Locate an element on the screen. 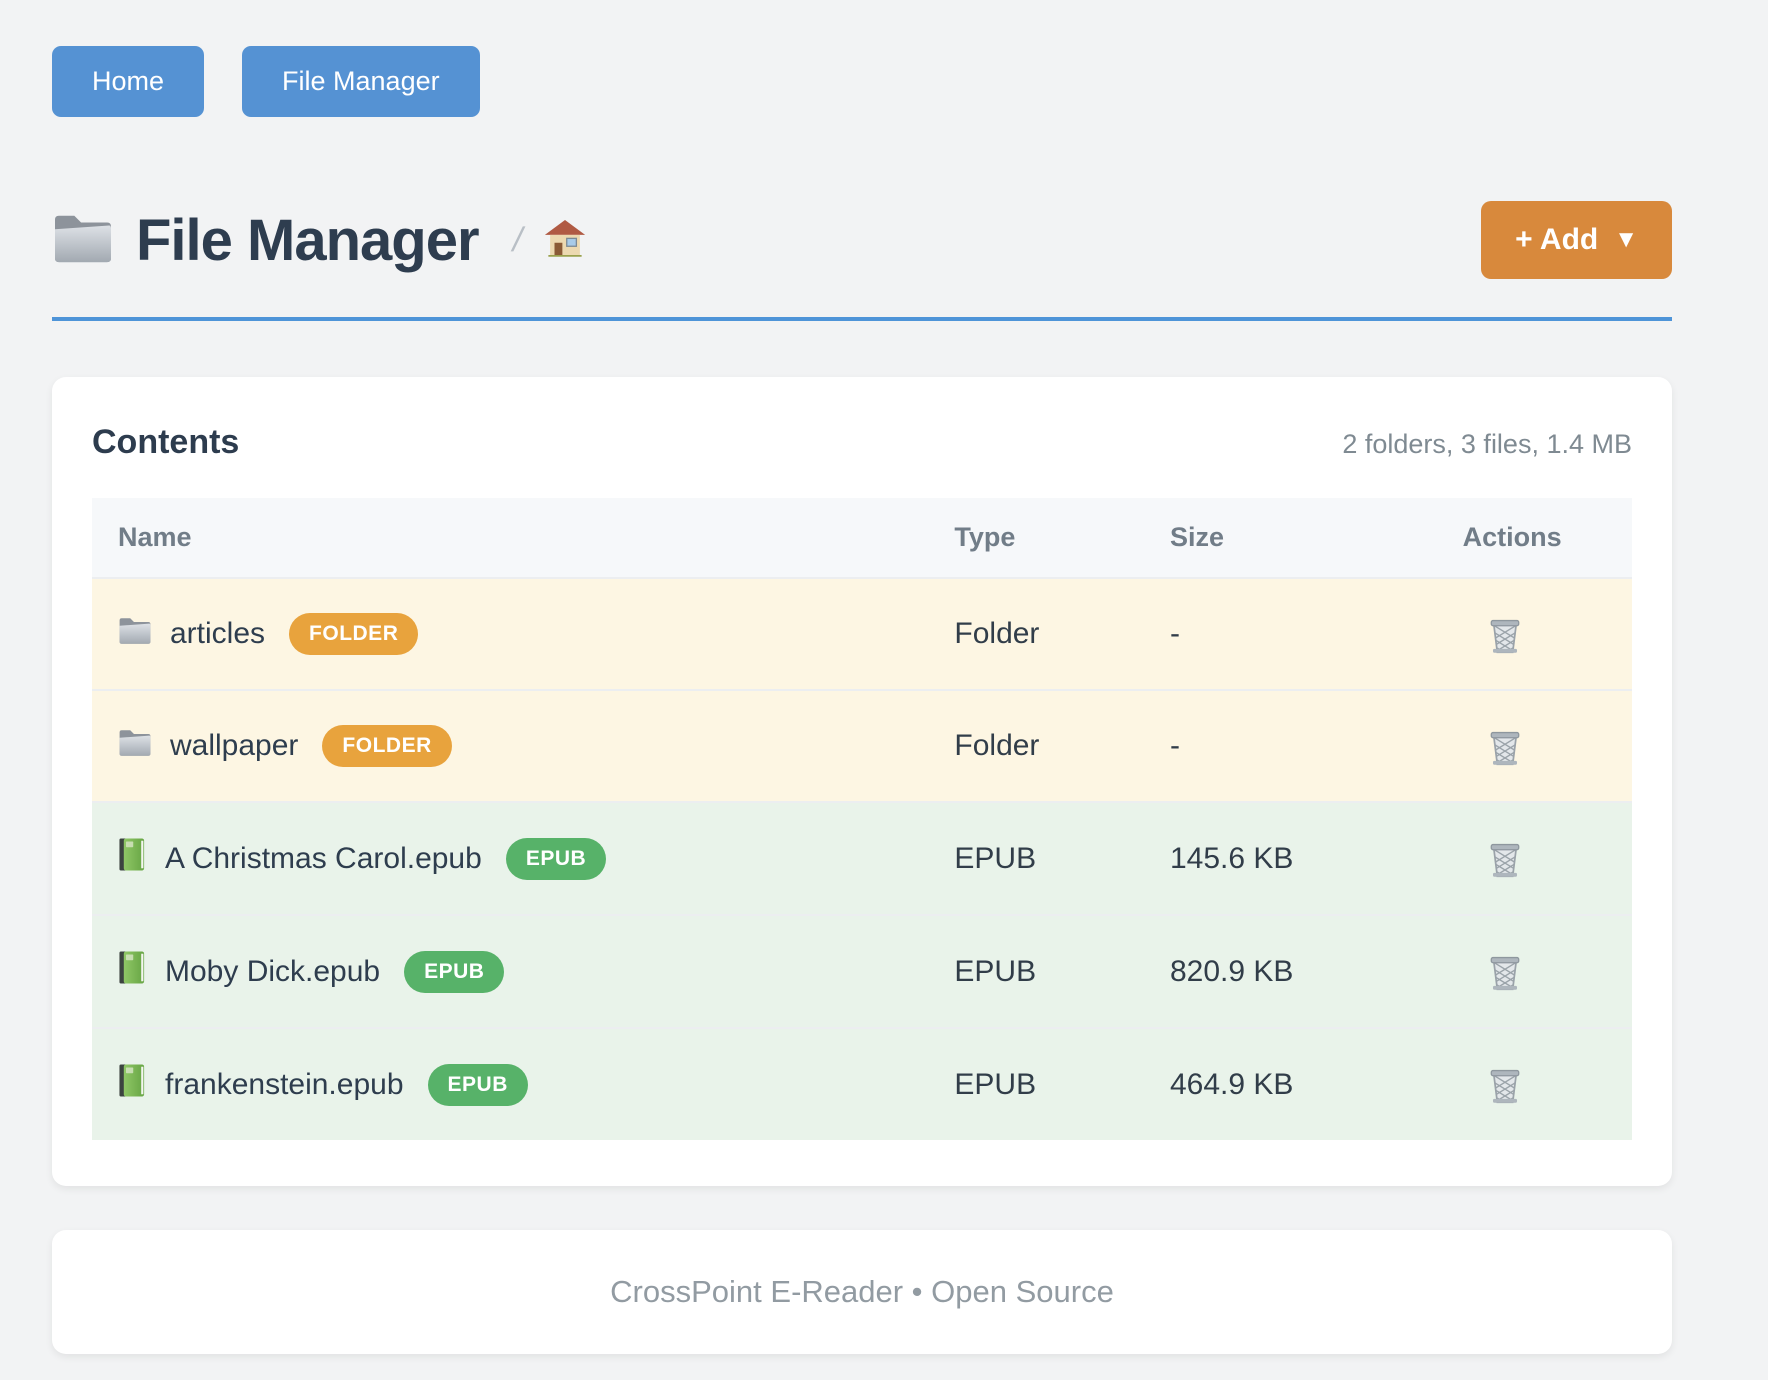 This screenshot has height=1380, width=1768. top-nav: Home File Manager is located at coordinates (862, 58).